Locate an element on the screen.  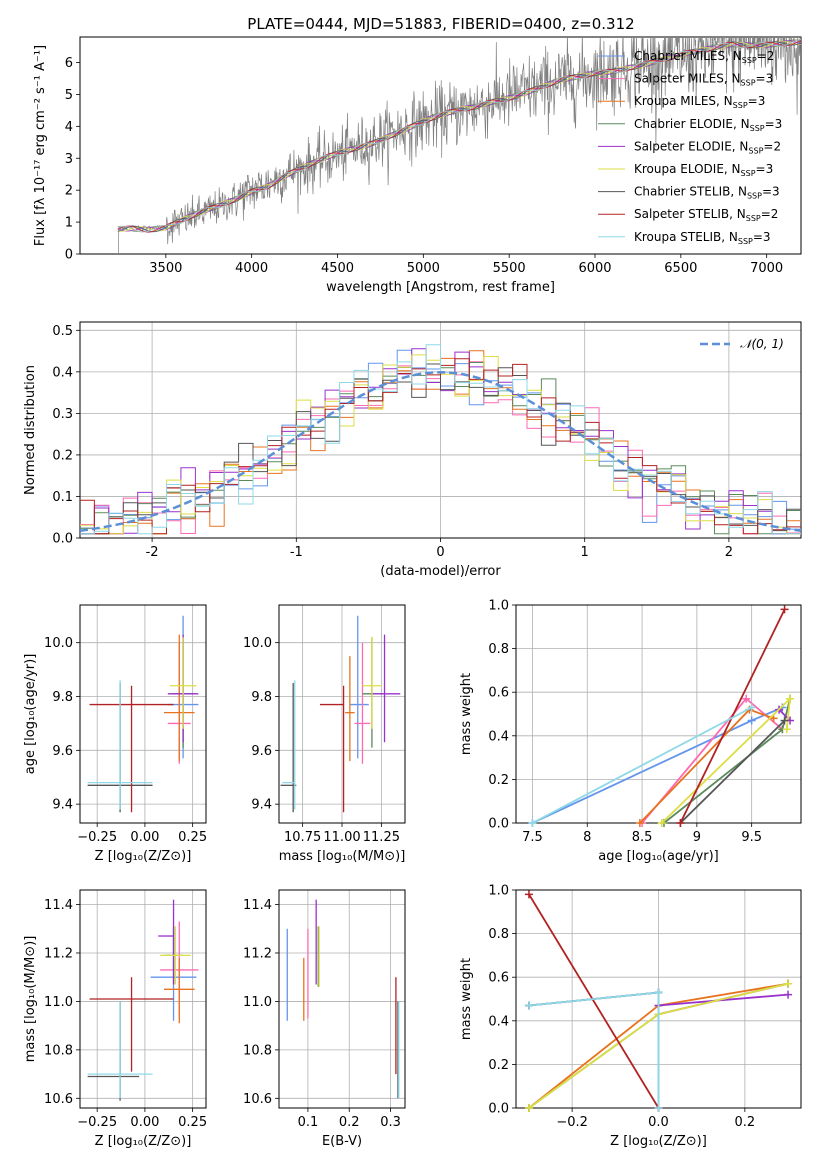
residuals-legend: 𝒩(0, 1) is located at coordinates (742, 344).